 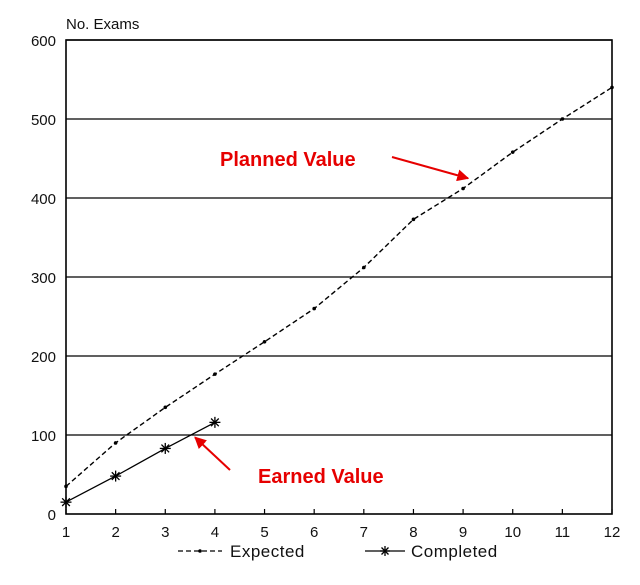 I want to click on x-tick-label: 3, so click(x=165, y=532).